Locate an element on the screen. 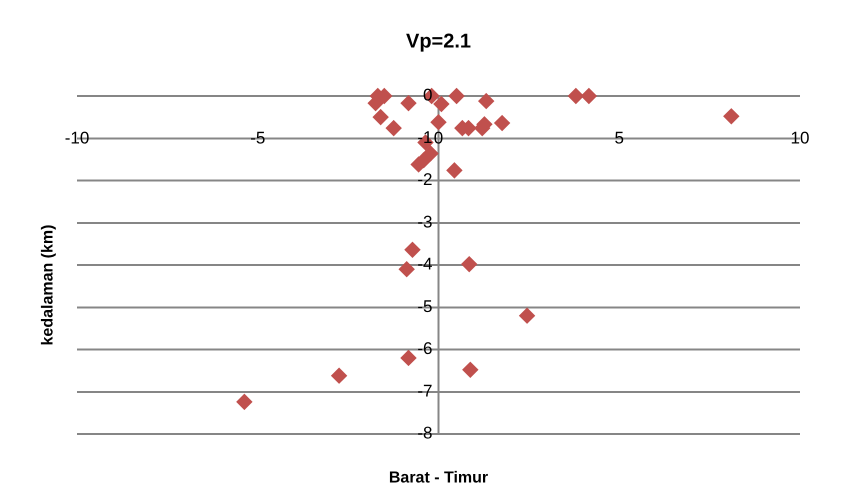 The height and width of the screenshot is (504, 846). y-tick-label: -2 is located at coordinates (424, 180).